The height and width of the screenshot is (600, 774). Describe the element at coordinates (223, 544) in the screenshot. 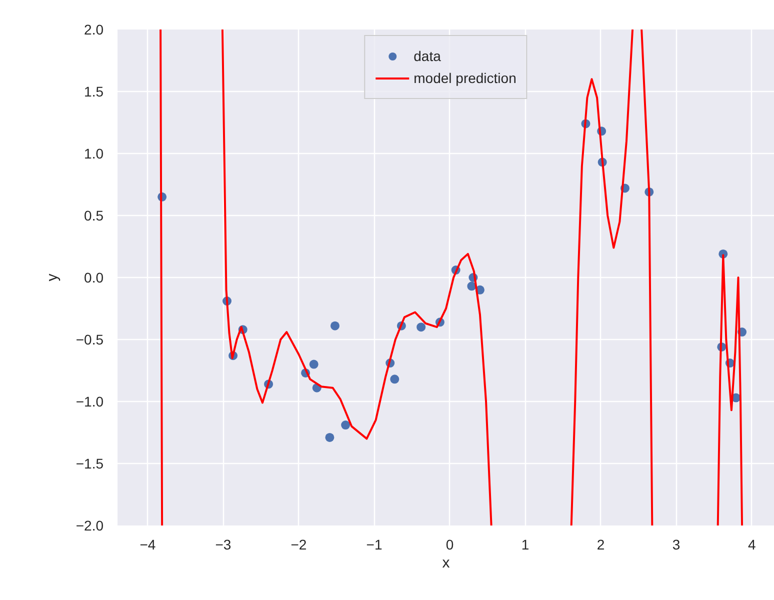

I see `x-tick-label: −3` at that location.